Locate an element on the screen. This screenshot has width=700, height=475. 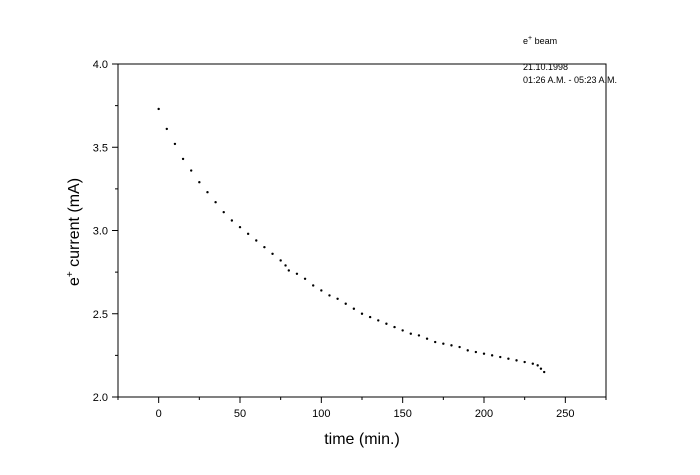
x-axis-label: time (min.) is located at coordinates (362, 439).